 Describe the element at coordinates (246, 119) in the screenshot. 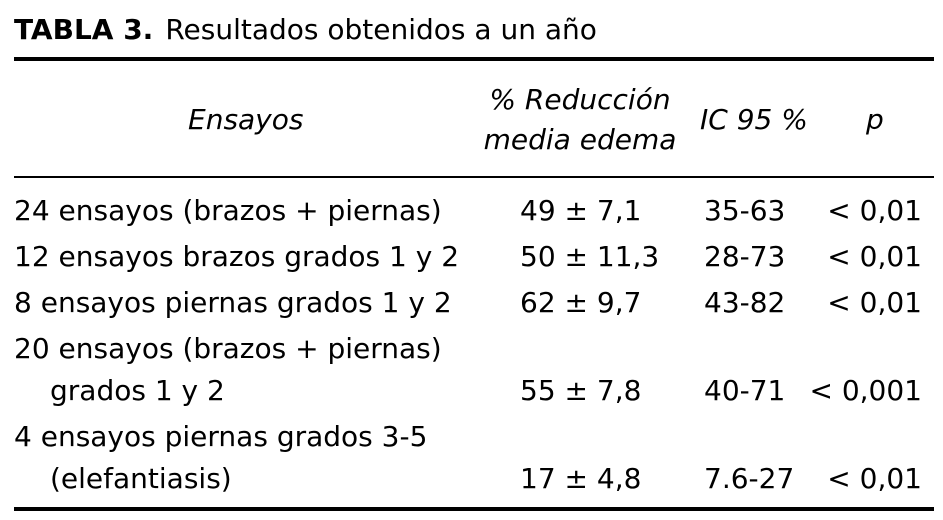

I see `header-ensayos: Ensayos` at that location.